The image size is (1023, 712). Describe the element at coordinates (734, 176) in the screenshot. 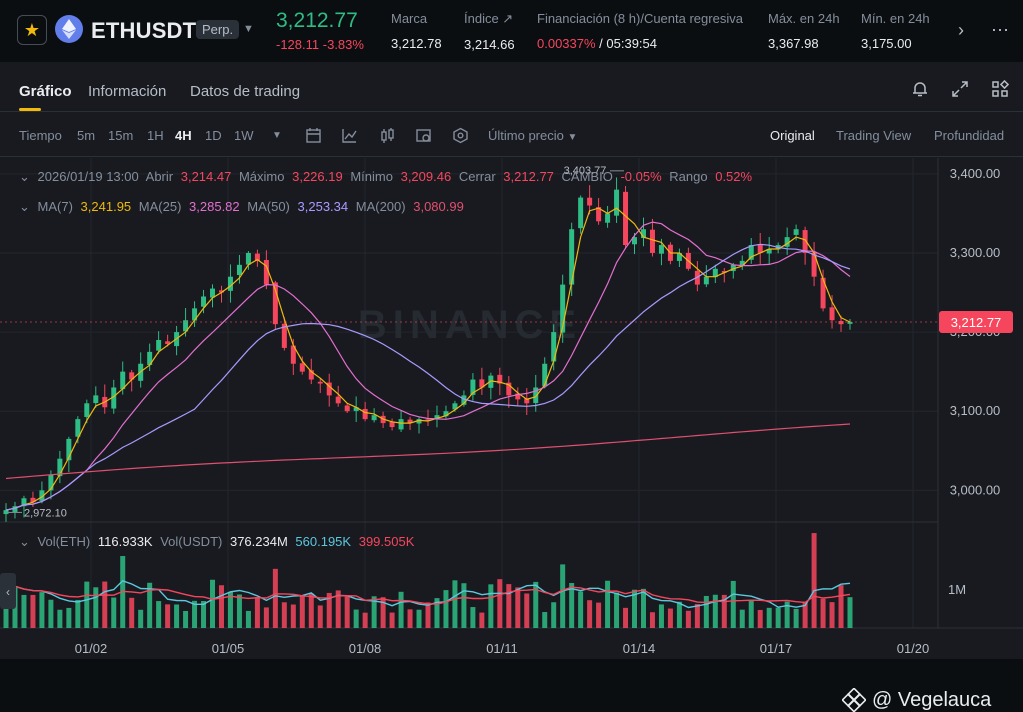

I see `range-value: 0.52%` at that location.